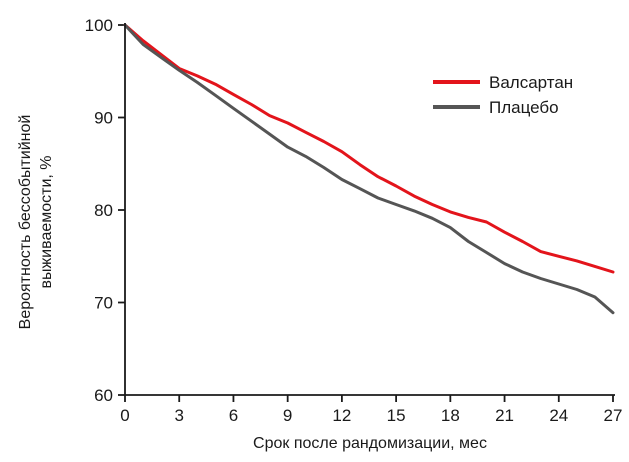 This screenshot has width=629, height=462. What do you see at coordinates (531, 82) in the screenshot?
I see `legend-label-valsartan: Валсартан` at bounding box center [531, 82].